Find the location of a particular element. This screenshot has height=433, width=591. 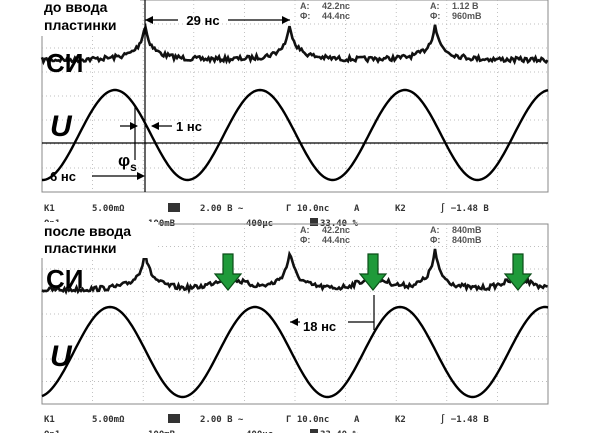

readout-value: 960mB is located at coordinates (467, 16).